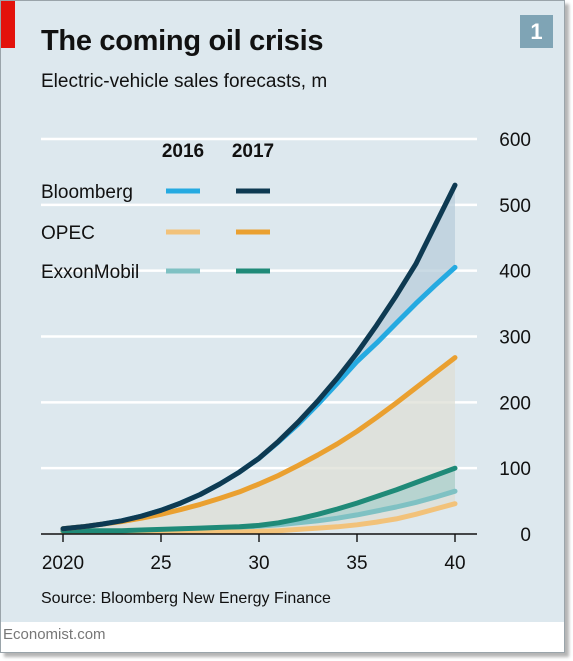 This screenshot has height=661, width=573. I want to click on y-tick-label: 400, so click(515, 272).